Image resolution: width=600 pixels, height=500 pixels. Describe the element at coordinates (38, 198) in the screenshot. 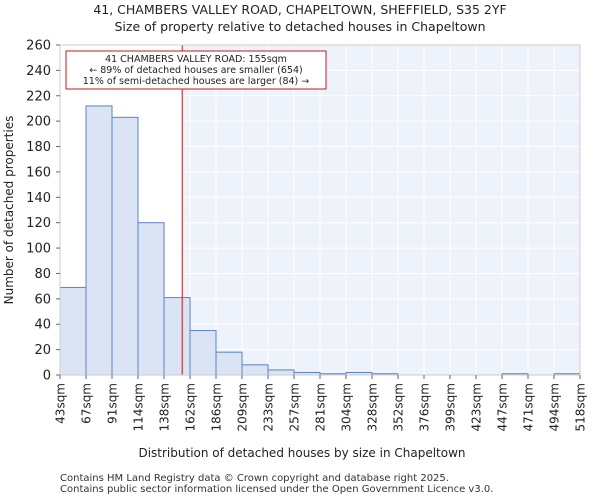

I see `y-tick-label: 140` at that location.